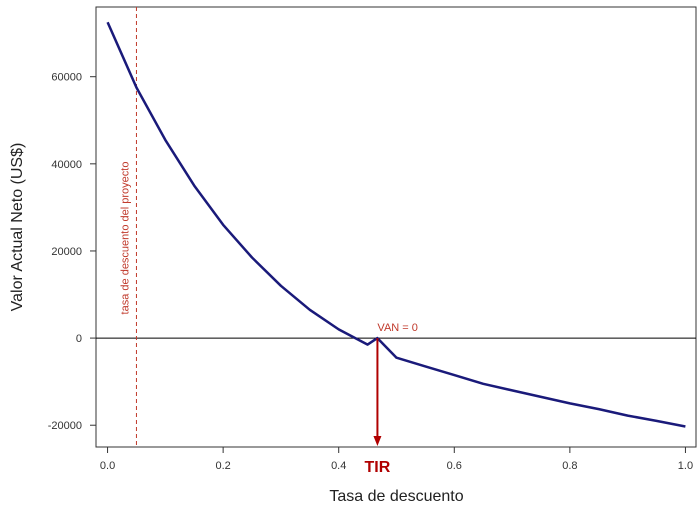 The image size is (697, 509). Describe the element at coordinates (454, 466) in the screenshot. I see `x-tick-label: 0.6` at that location.